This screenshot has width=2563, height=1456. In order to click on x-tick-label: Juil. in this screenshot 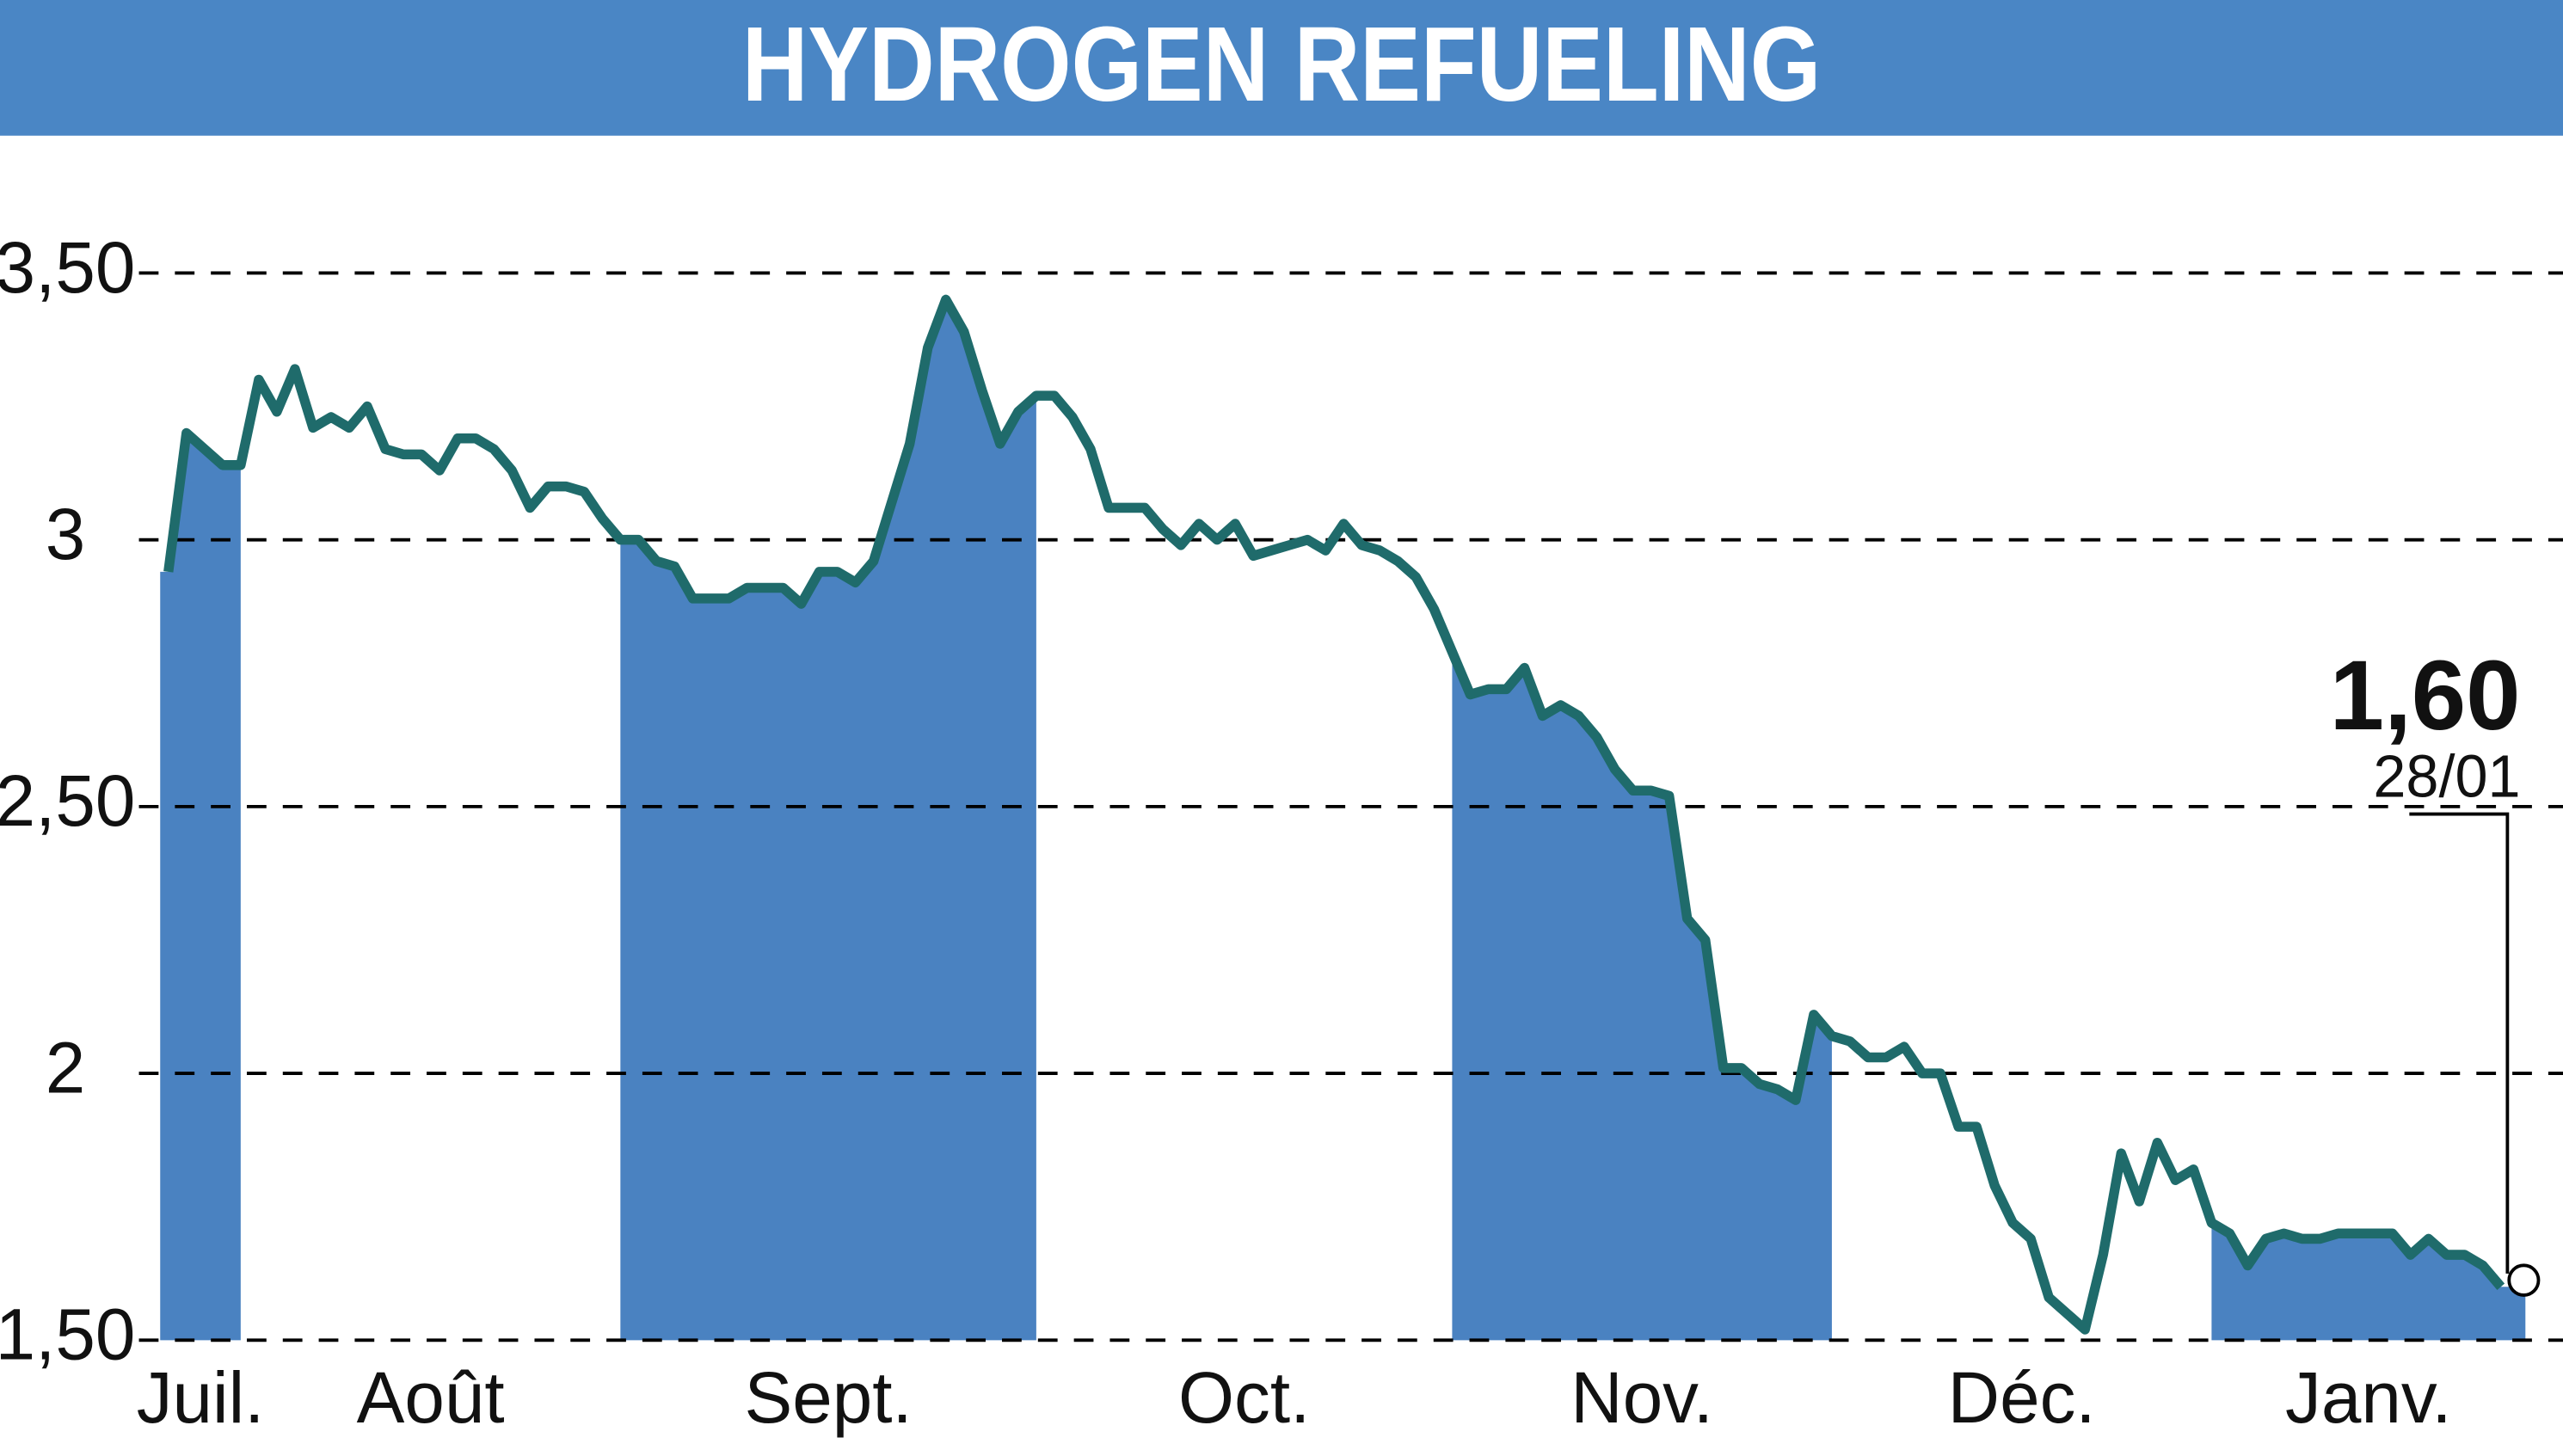, I will do `click(201, 1397)`.